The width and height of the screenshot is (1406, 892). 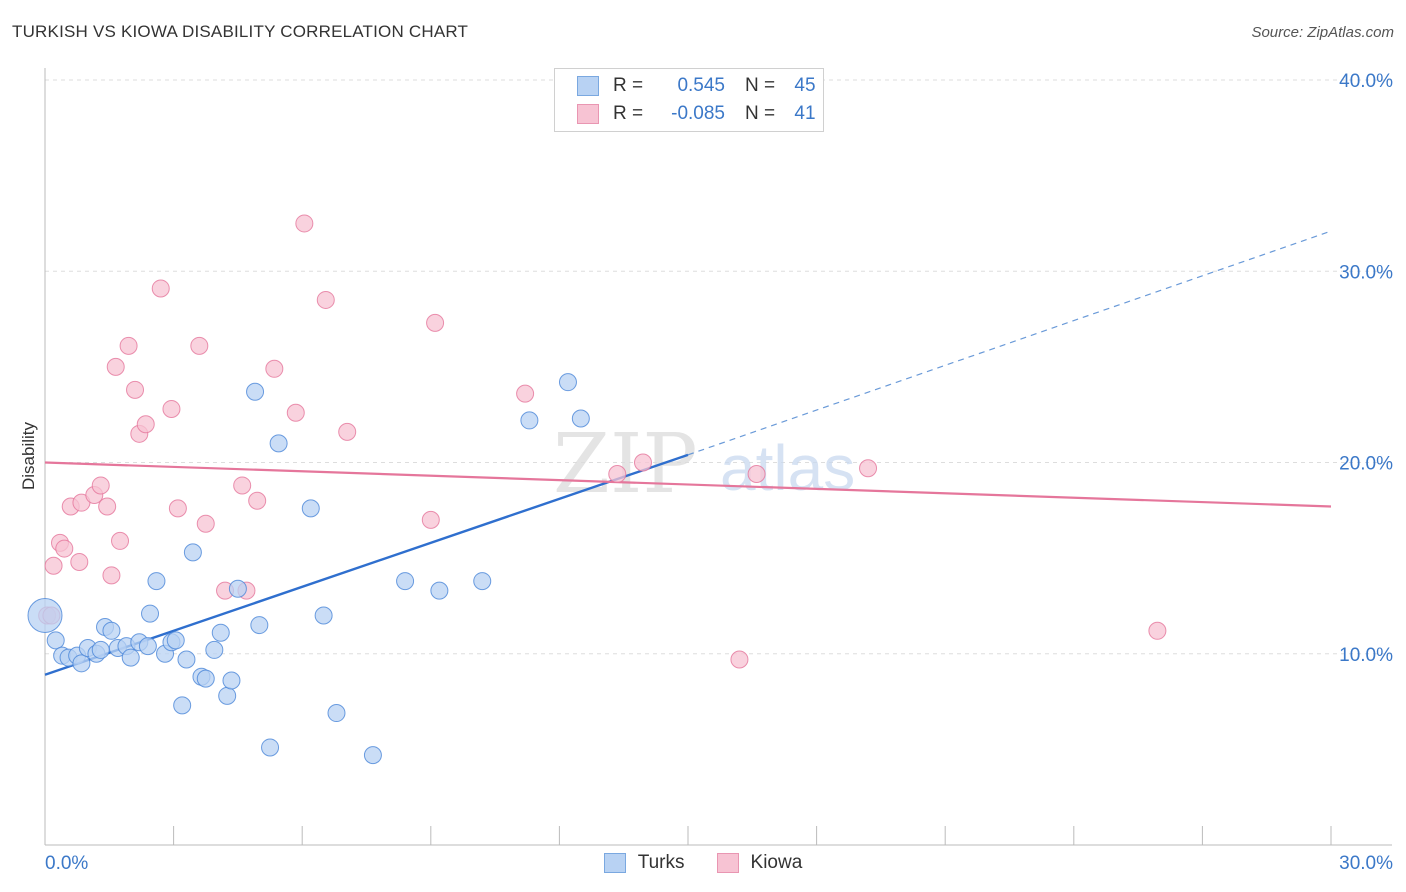 What do you see at coordinates (760, 85) in the screenshot?
I see `turks-n-label: N =` at bounding box center [760, 85].